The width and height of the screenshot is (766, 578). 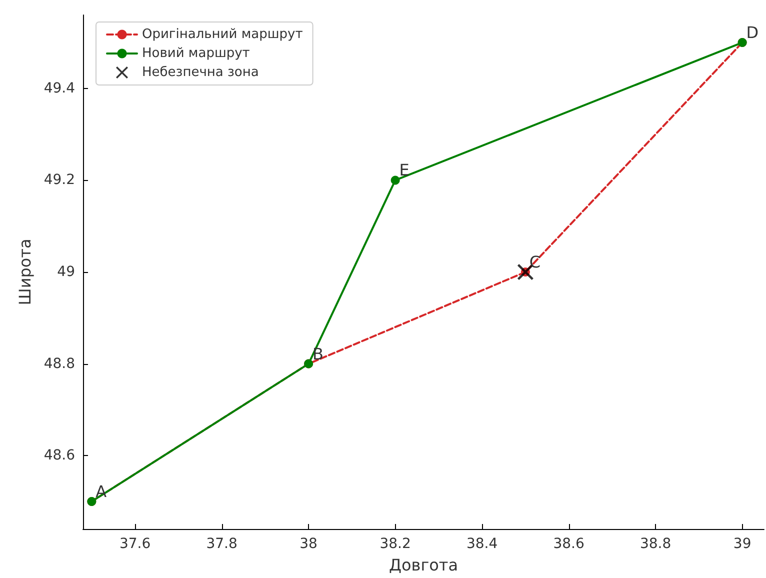 What do you see at coordinates (656, 544) in the screenshot?
I see `x-tick-label: 38.8` at bounding box center [656, 544].